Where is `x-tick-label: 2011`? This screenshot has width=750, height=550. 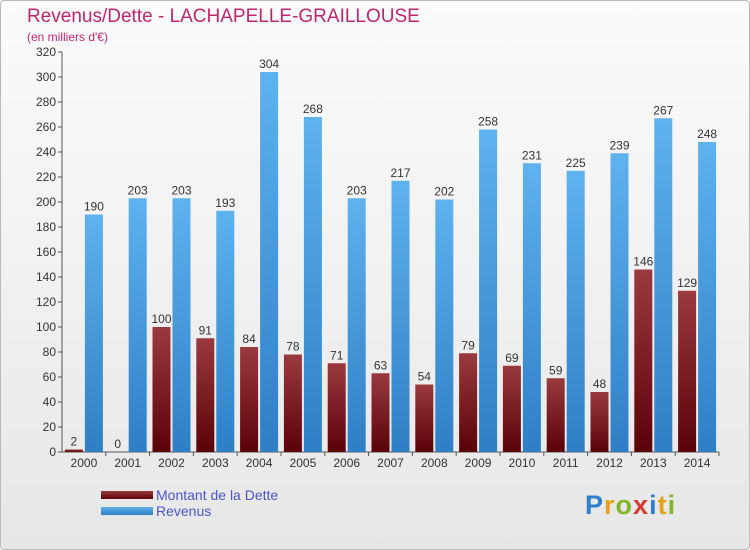
x-tick-label: 2011 is located at coordinates (566, 463).